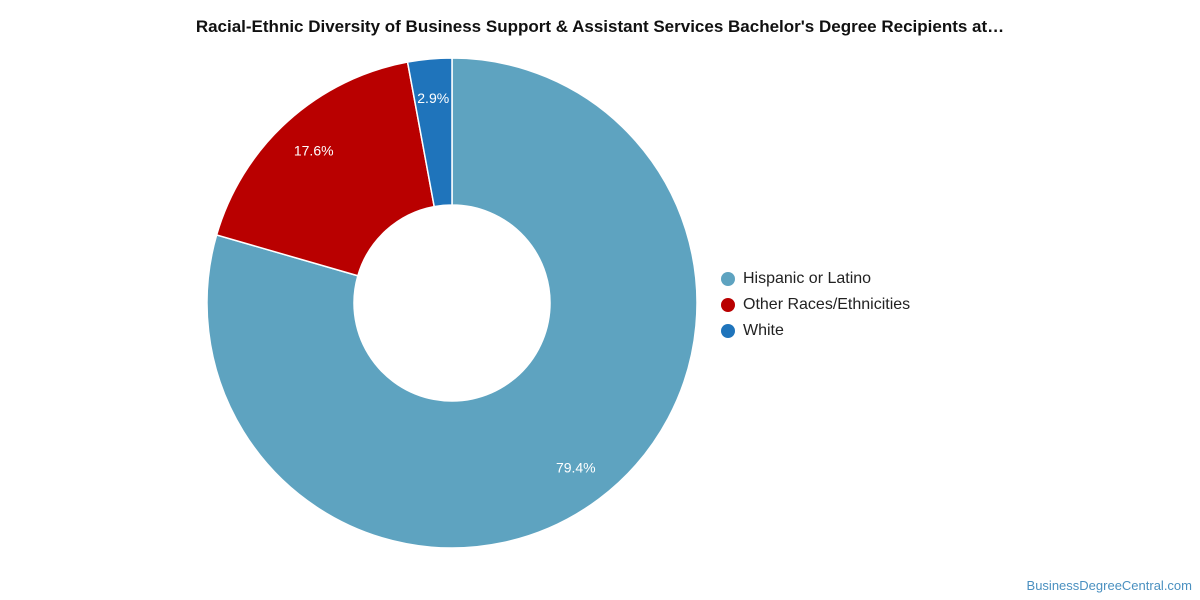 The height and width of the screenshot is (600, 1200). Describe the element at coordinates (1109, 585) in the screenshot. I see `watermark: BusinessDegreeCentral.com` at that location.